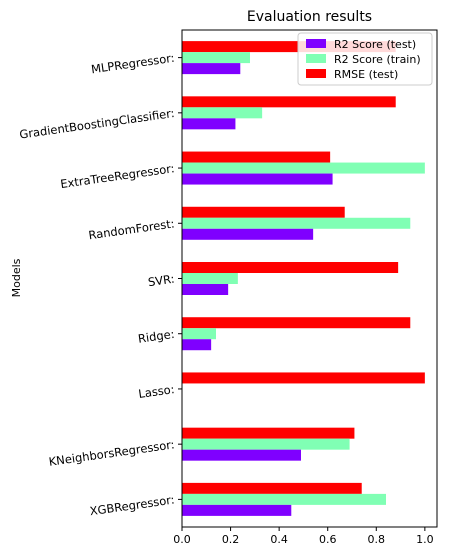 The image size is (450, 550). I want to click on x-tick-label-1: 0.2, so click(231, 539).